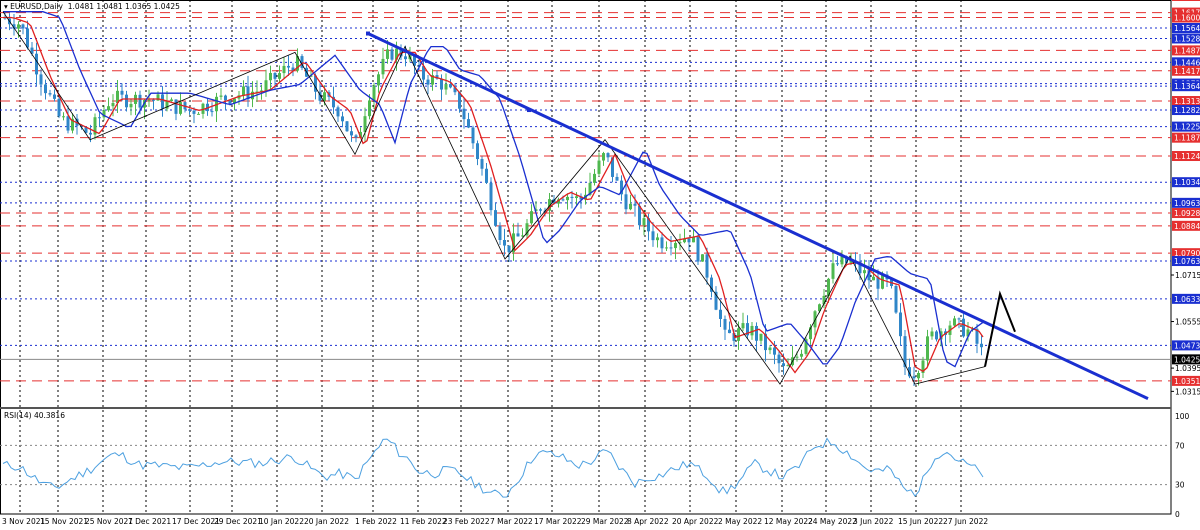 The height and width of the screenshot is (530, 1200). What do you see at coordinates (1187, 101) in the screenshot?
I see `level-price-label: 1.1313` at bounding box center [1187, 101].